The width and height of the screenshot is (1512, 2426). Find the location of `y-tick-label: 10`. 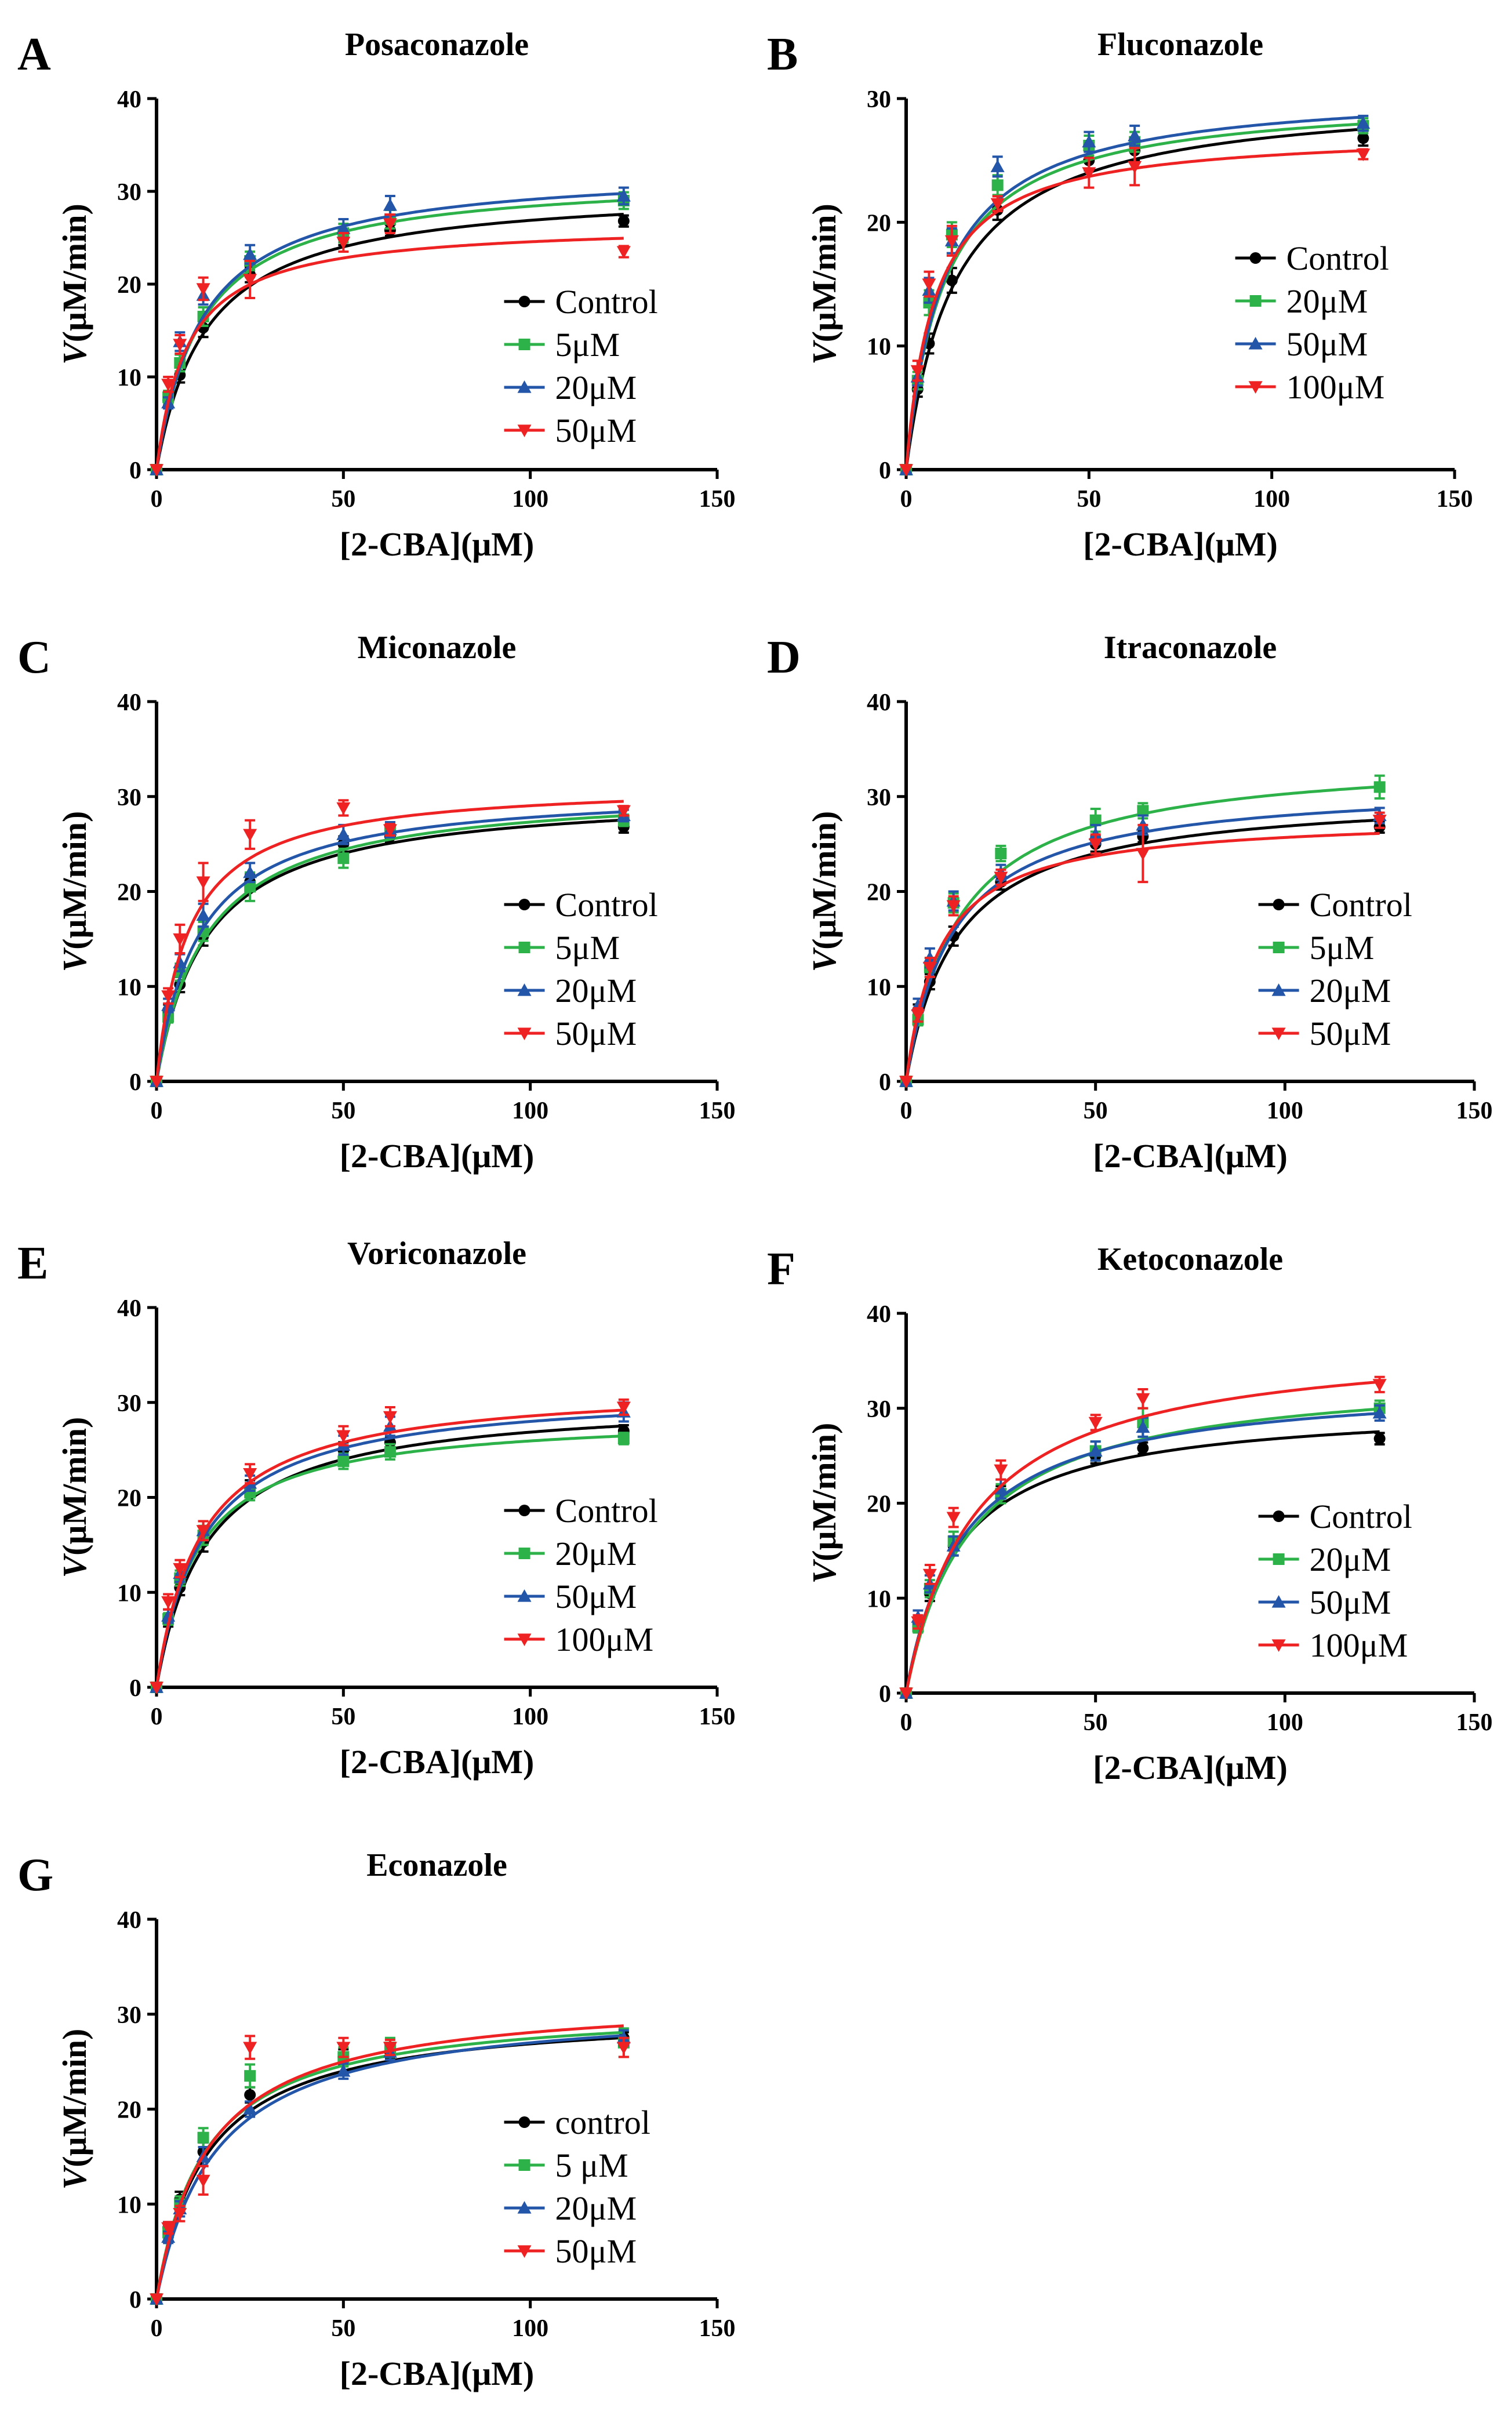

y-tick-label: 10 is located at coordinates (129, 2205).